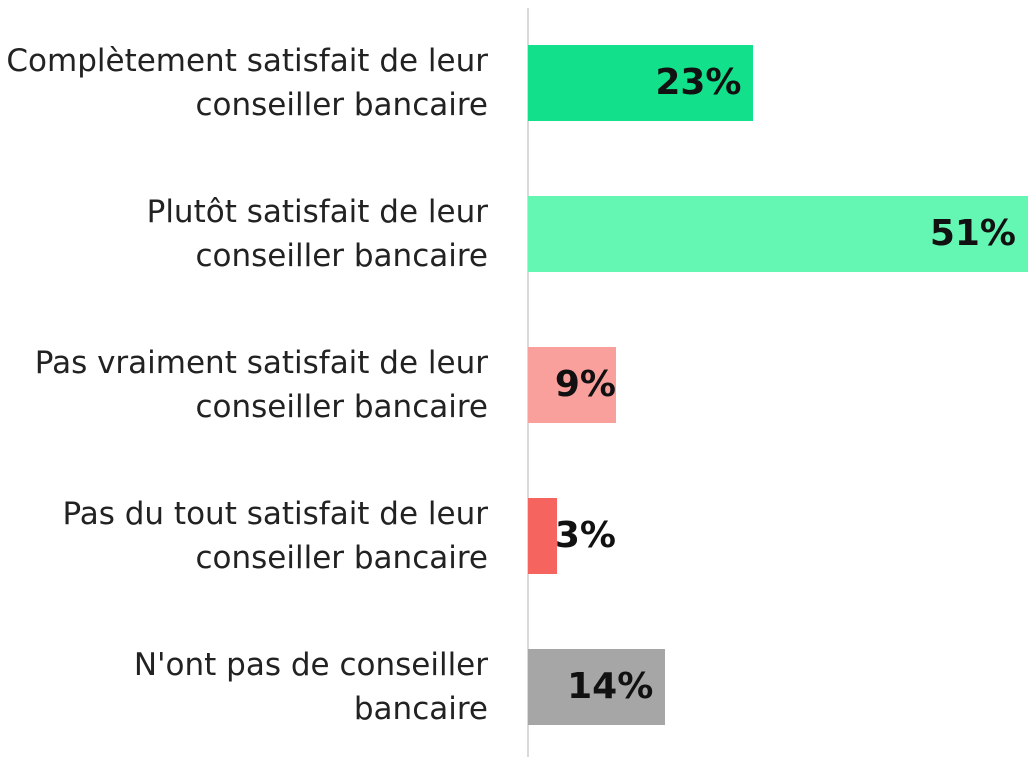  Describe the element at coordinates (310, 687) in the screenshot. I see `category-label: N'ont pas de conseiller bancaire` at that location.